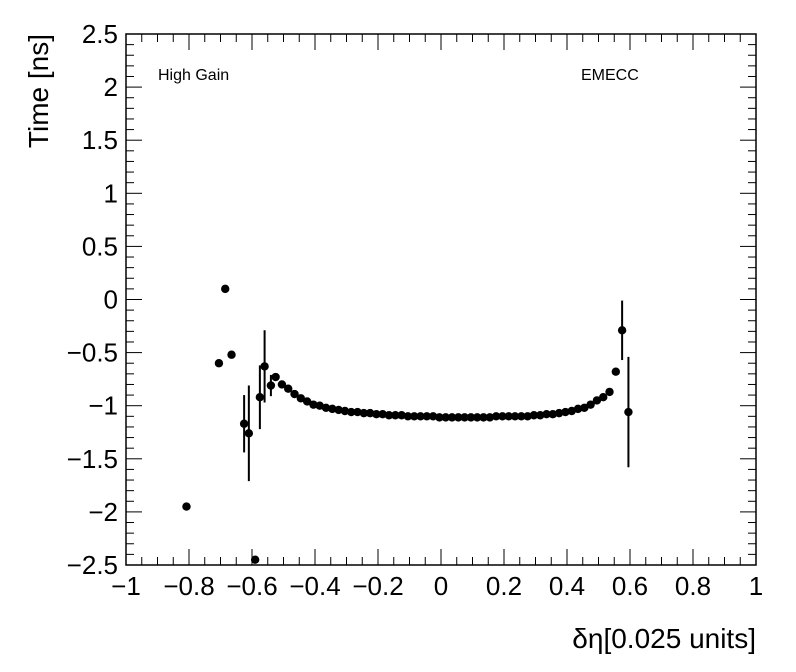 This screenshot has width=796, height=672. What do you see at coordinates (100, 140) in the screenshot?
I see `y-tick-label: 1.5` at bounding box center [100, 140].